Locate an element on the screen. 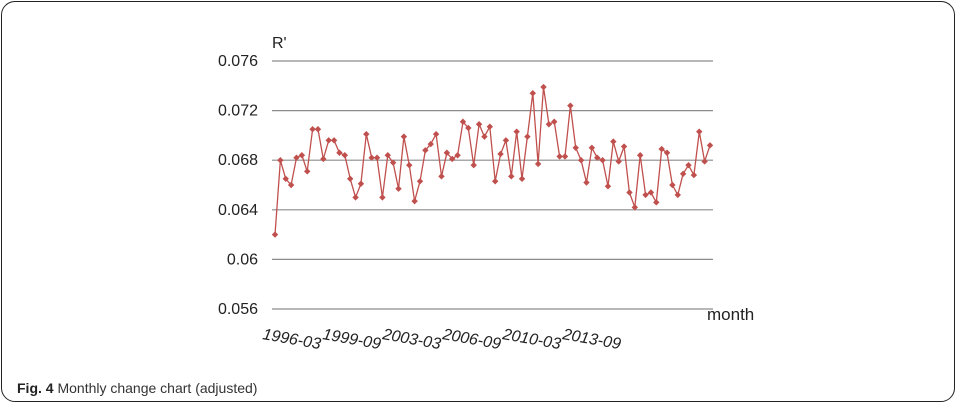  x-tick-label: 2003-03 is located at coordinates (411, 339).